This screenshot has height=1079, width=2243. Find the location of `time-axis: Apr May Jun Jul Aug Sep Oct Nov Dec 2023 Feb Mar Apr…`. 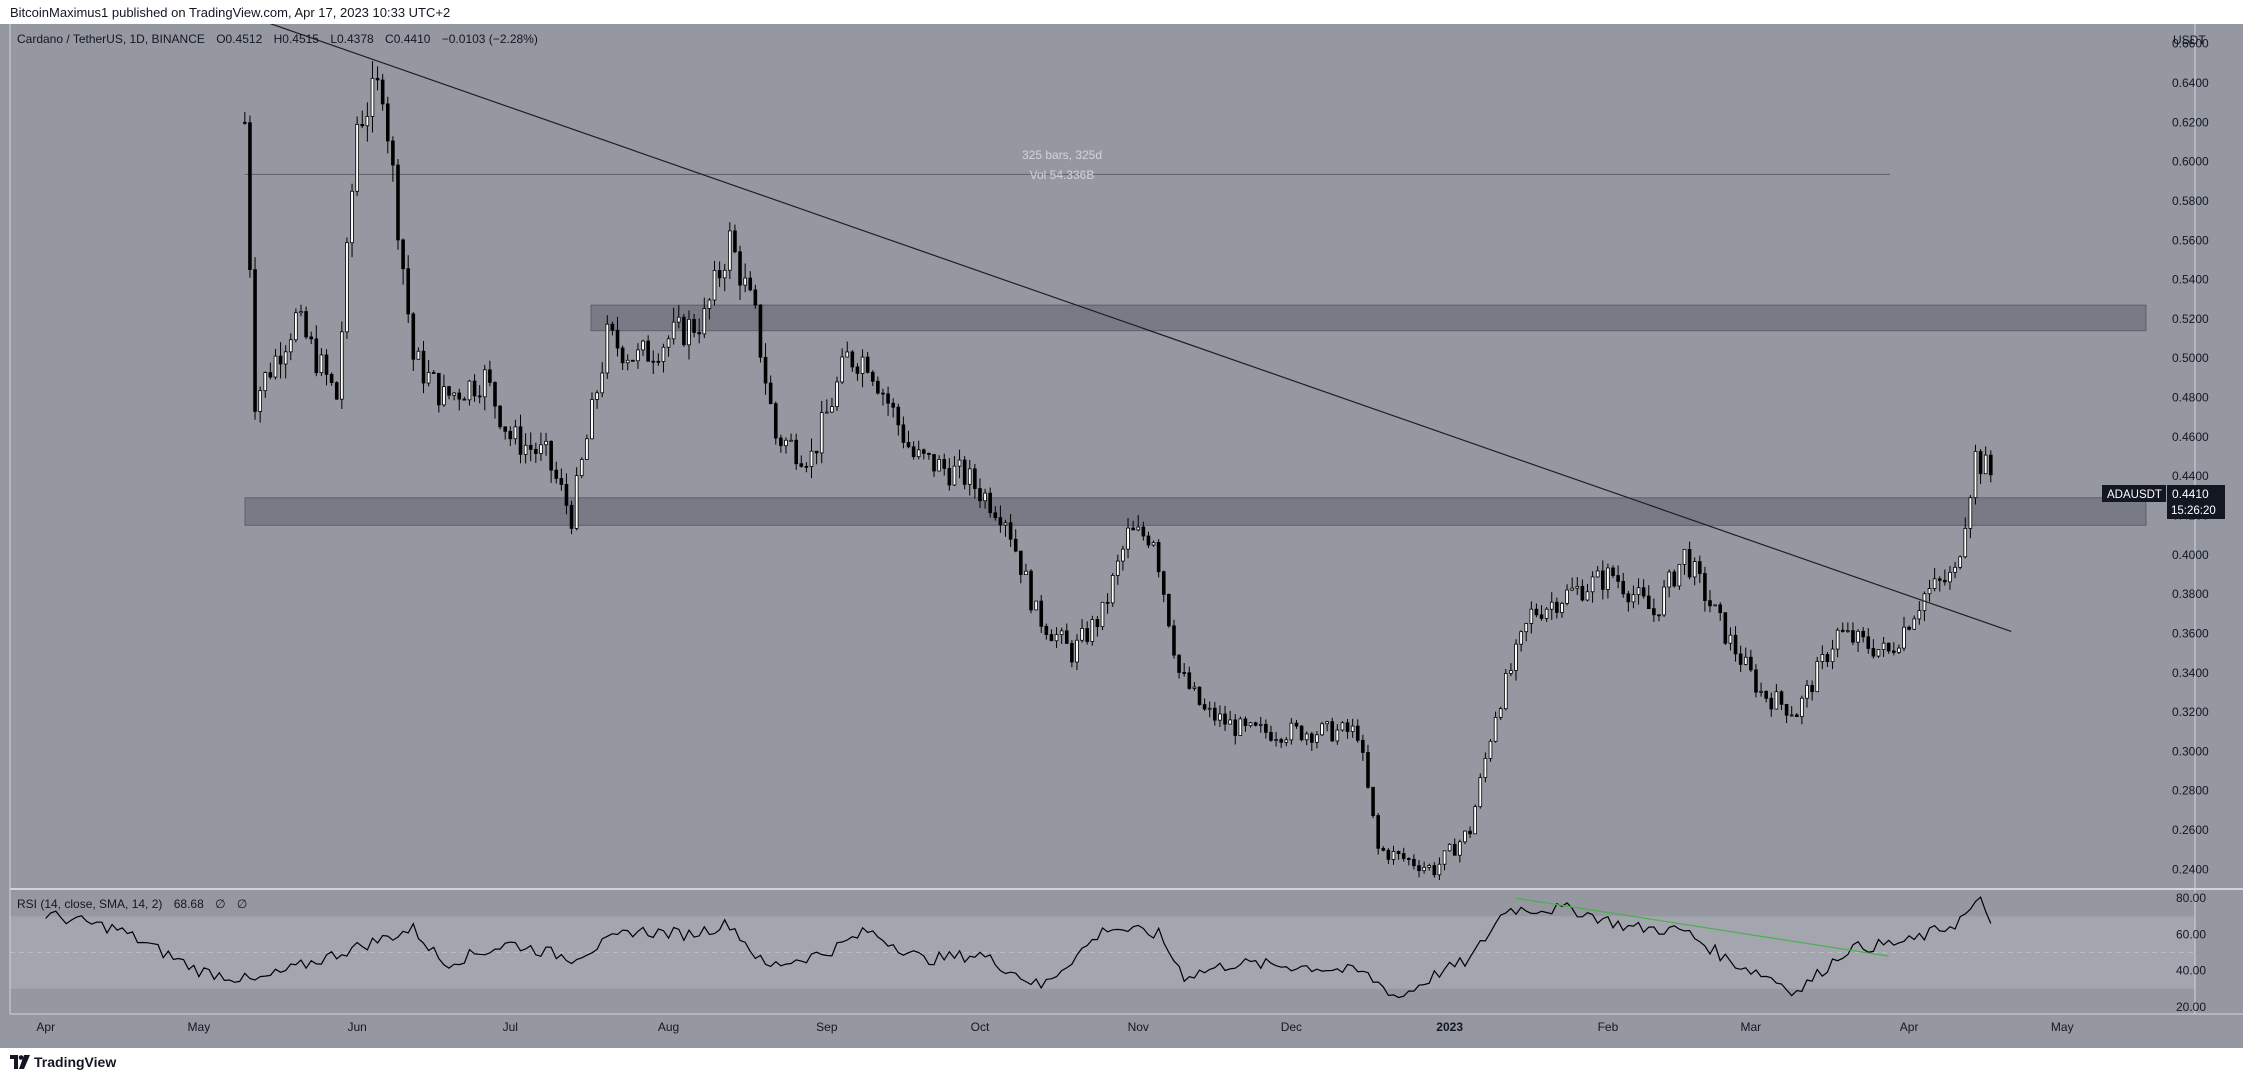

time-axis: Apr May Jun Jul Aug Sep Oct Nov Dec 2023 Feb Mar Apr… is located at coordinates (1054, 1027).